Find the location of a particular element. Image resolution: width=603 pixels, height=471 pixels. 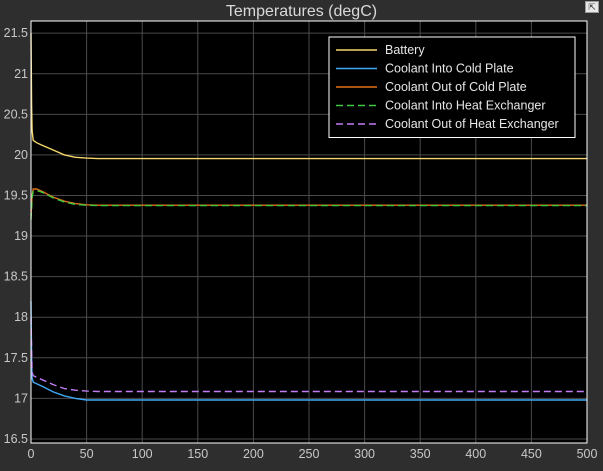

legend-entry: Coolant Out of Heat Exchanger is located at coordinates (472, 124).